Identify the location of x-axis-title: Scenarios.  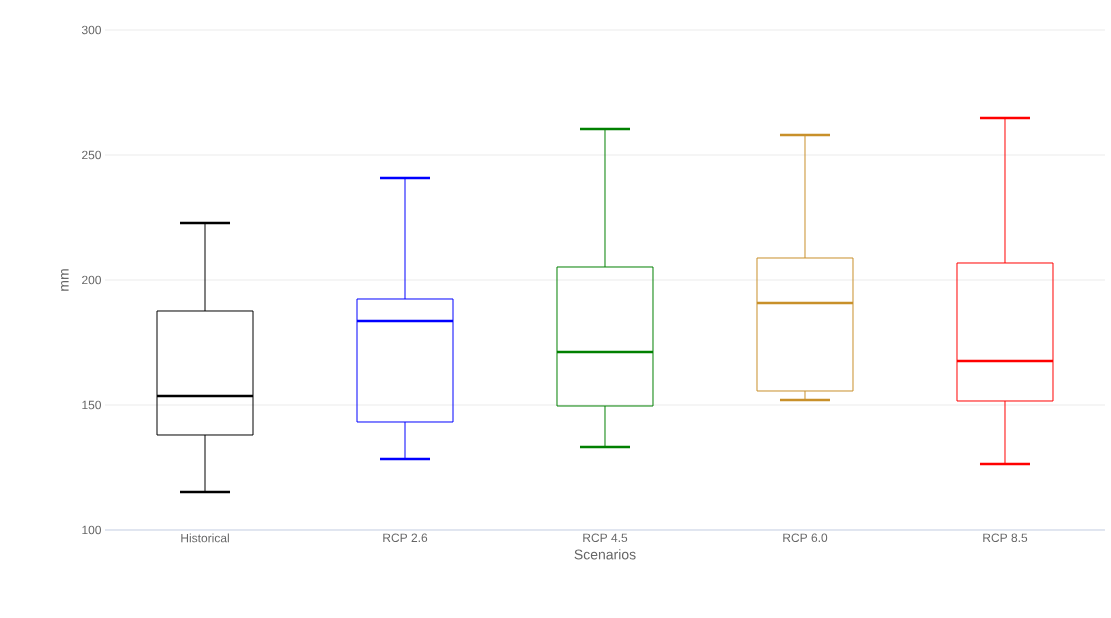
(605, 554).